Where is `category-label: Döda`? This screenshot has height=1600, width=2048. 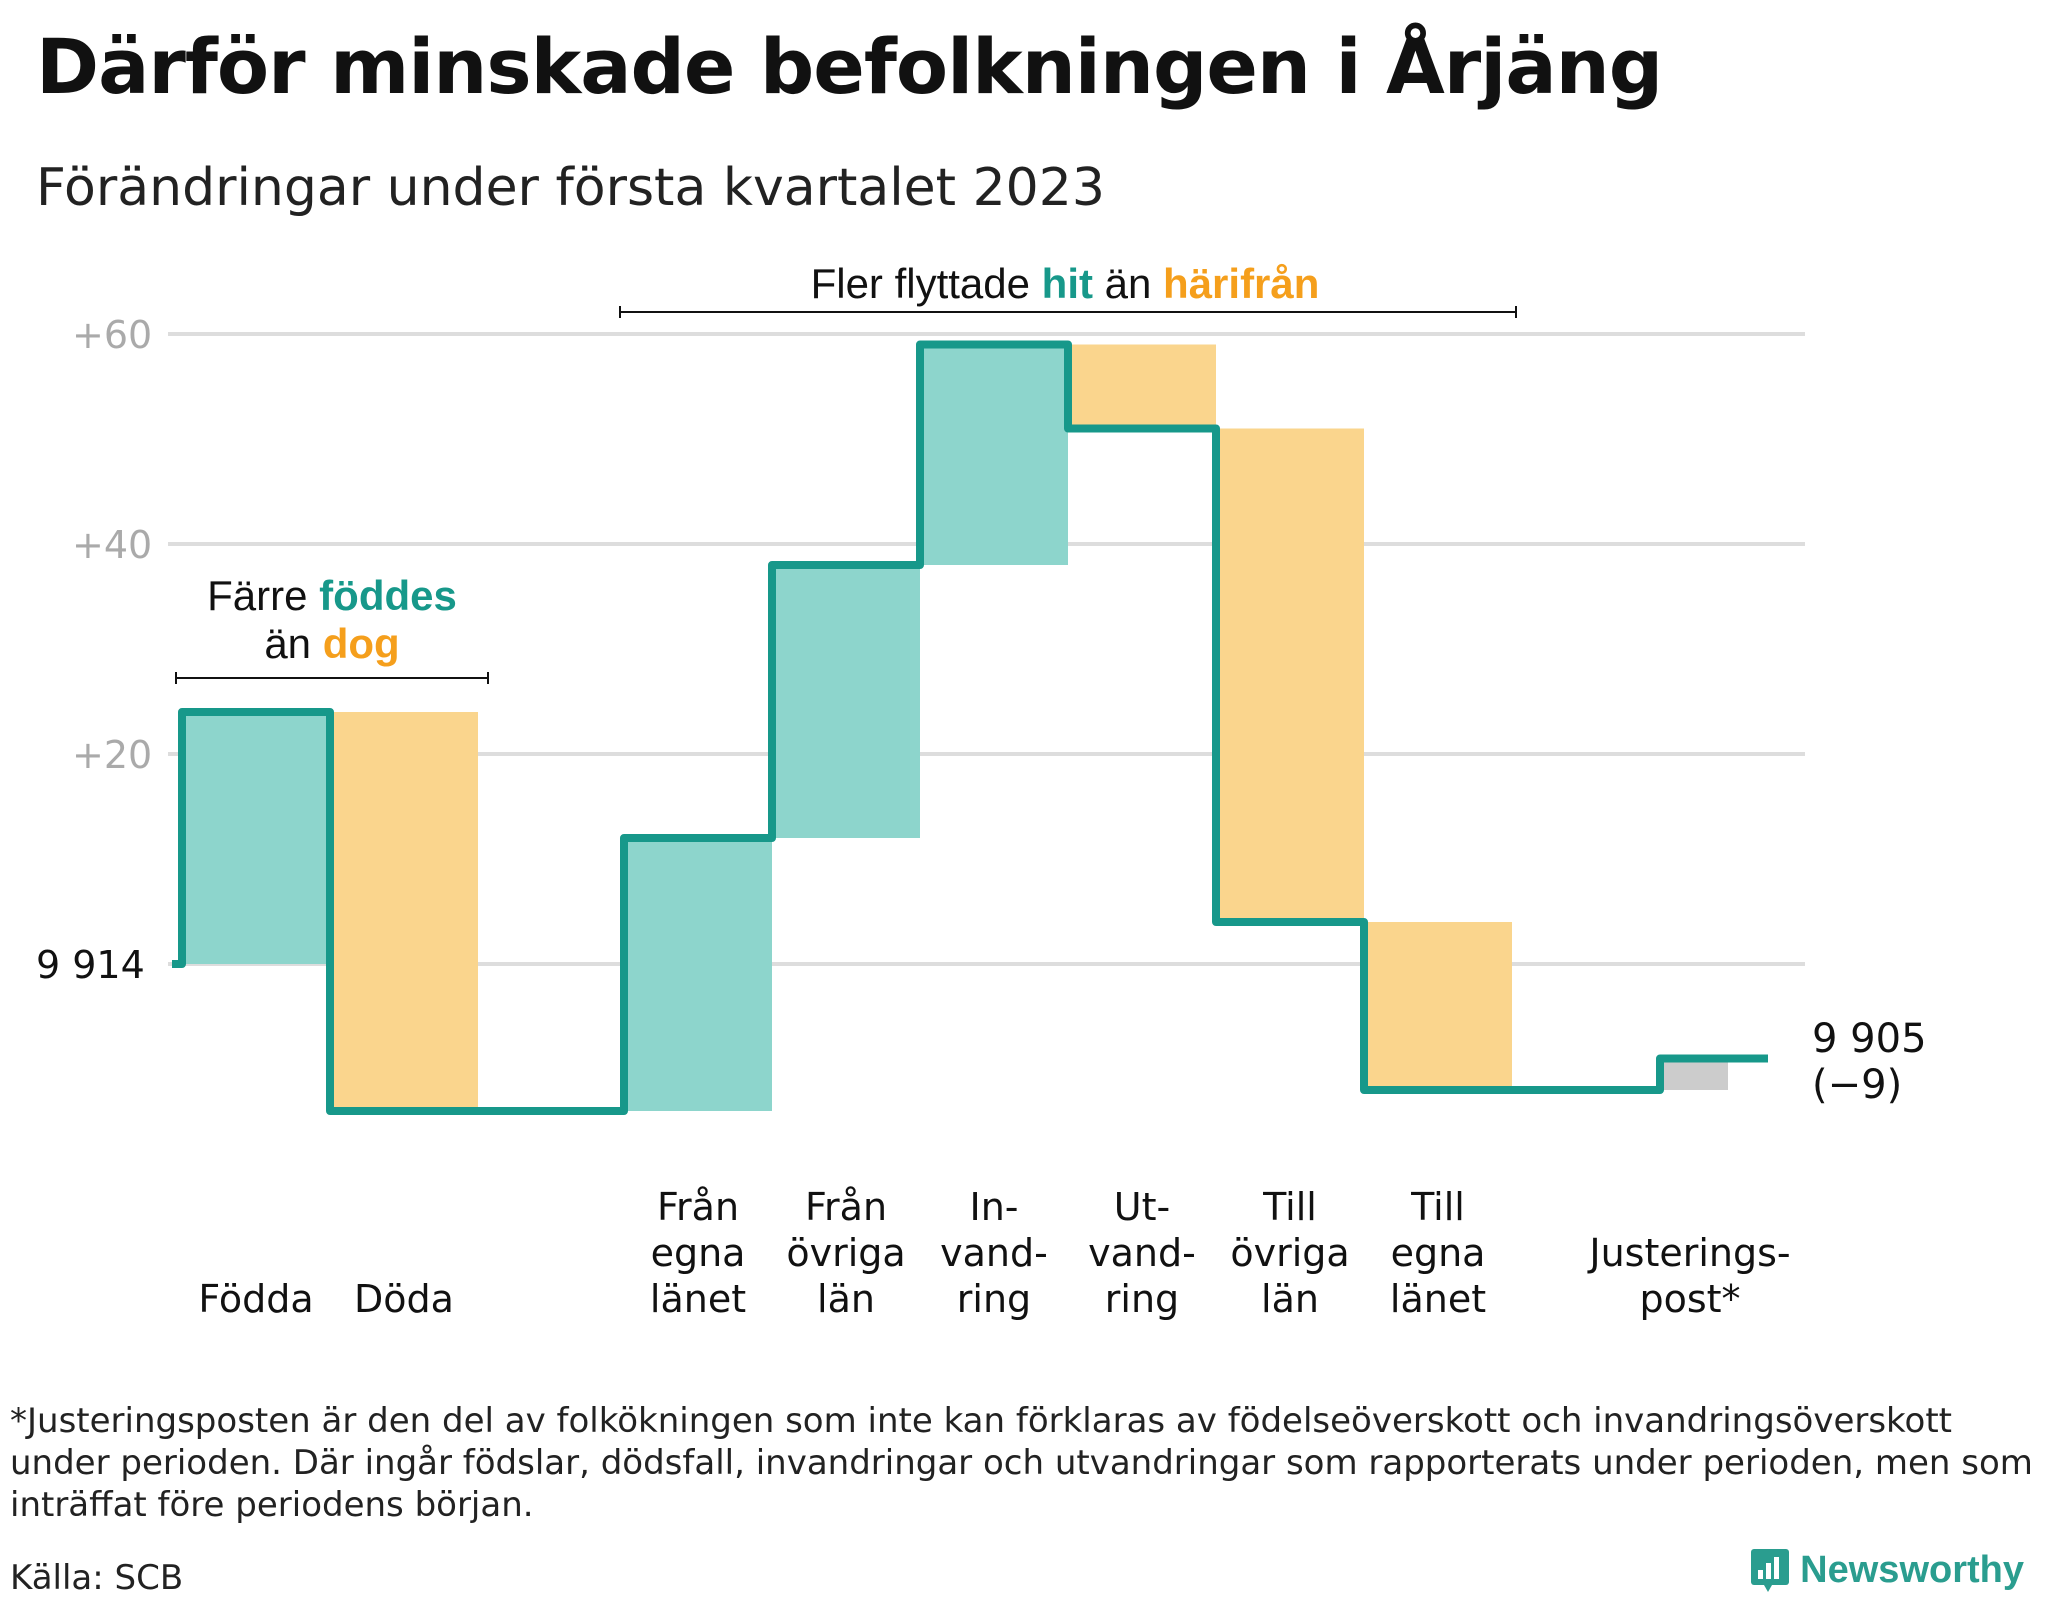
category-label: Döda is located at coordinates (404, 1299).